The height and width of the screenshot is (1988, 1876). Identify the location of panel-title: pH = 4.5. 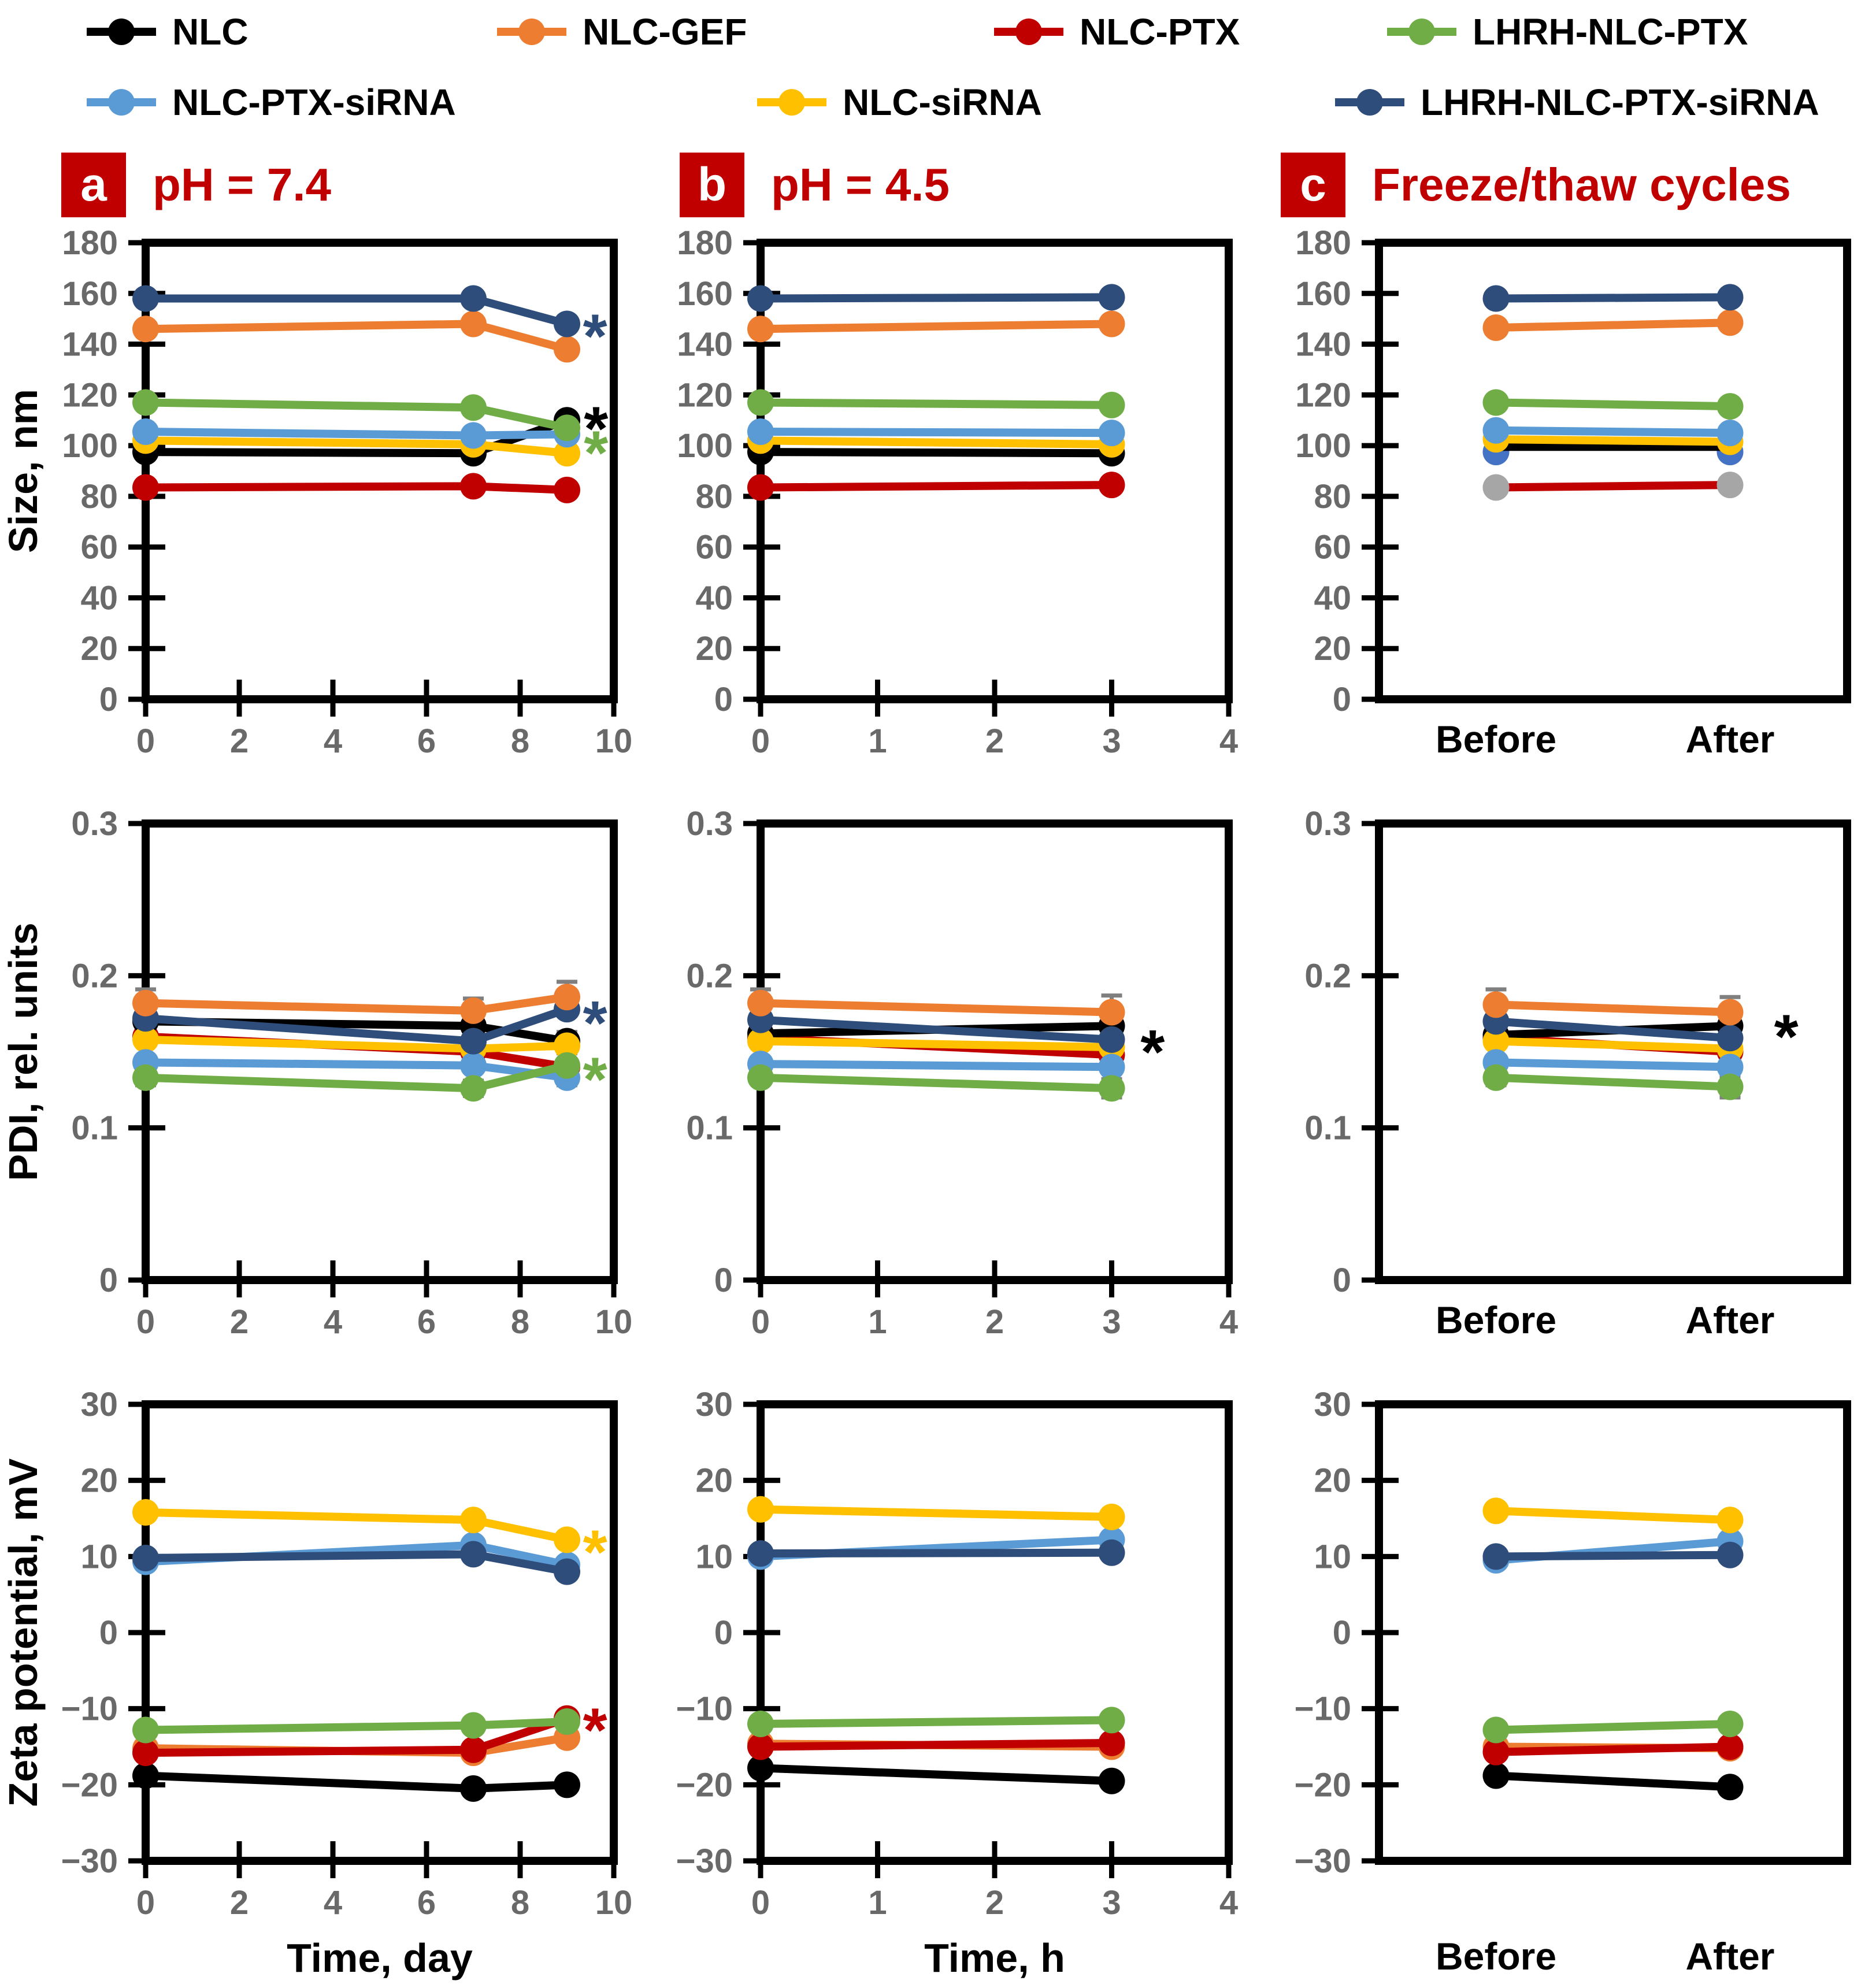
(860, 184).